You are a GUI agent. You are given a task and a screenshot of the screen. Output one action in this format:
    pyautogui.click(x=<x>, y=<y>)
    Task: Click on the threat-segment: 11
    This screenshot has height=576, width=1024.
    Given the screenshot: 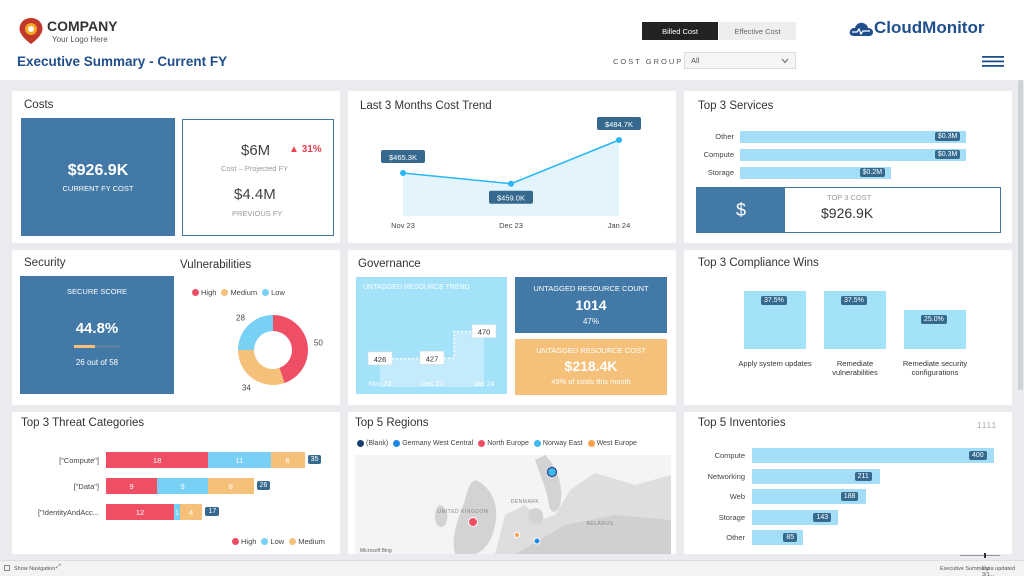 What is the action you would take?
    pyautogui.click(x=239, y=460)
    